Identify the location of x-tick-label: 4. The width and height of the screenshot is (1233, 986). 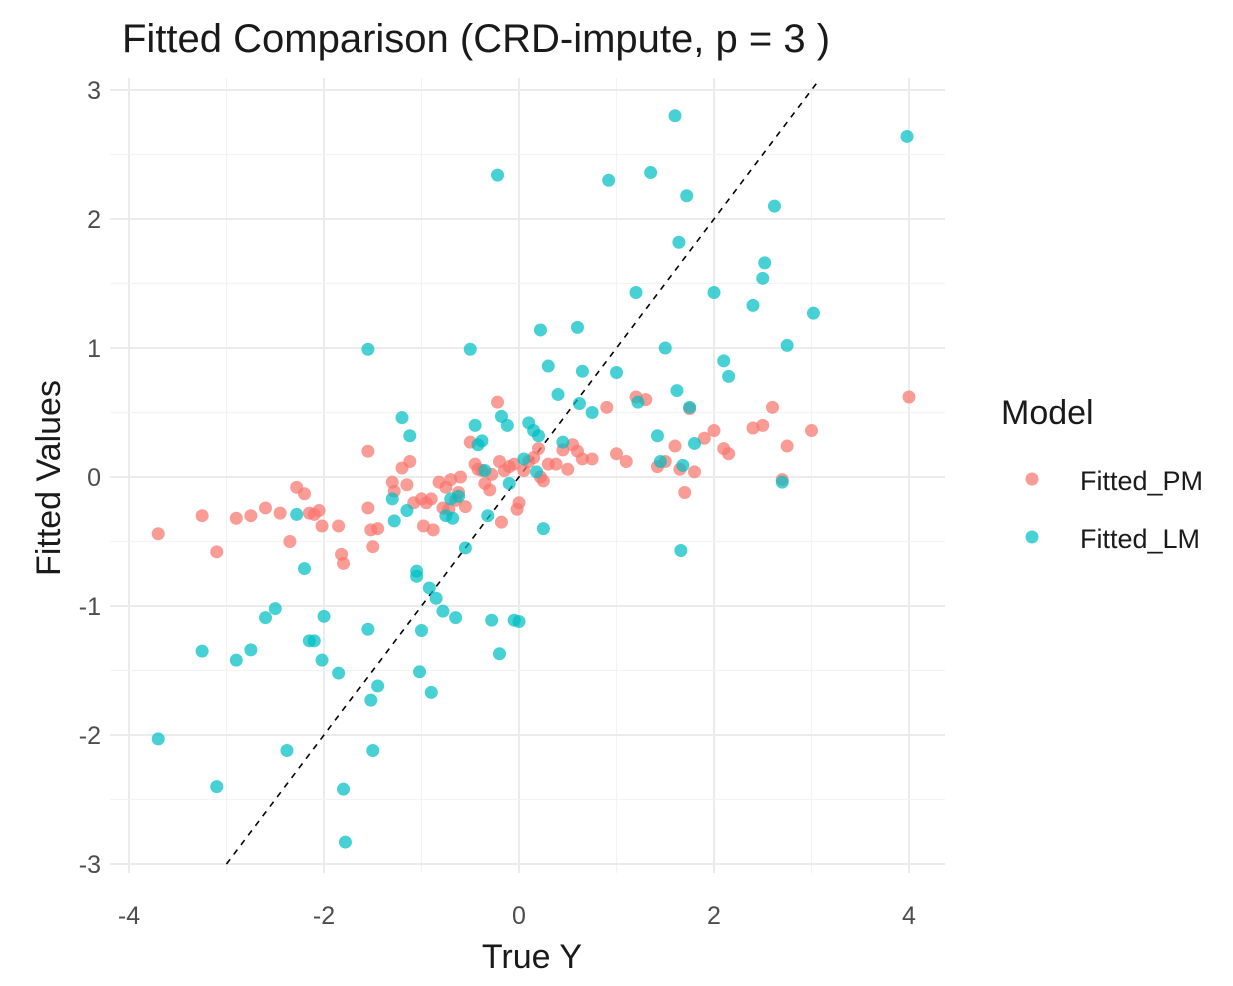
(909, 916).